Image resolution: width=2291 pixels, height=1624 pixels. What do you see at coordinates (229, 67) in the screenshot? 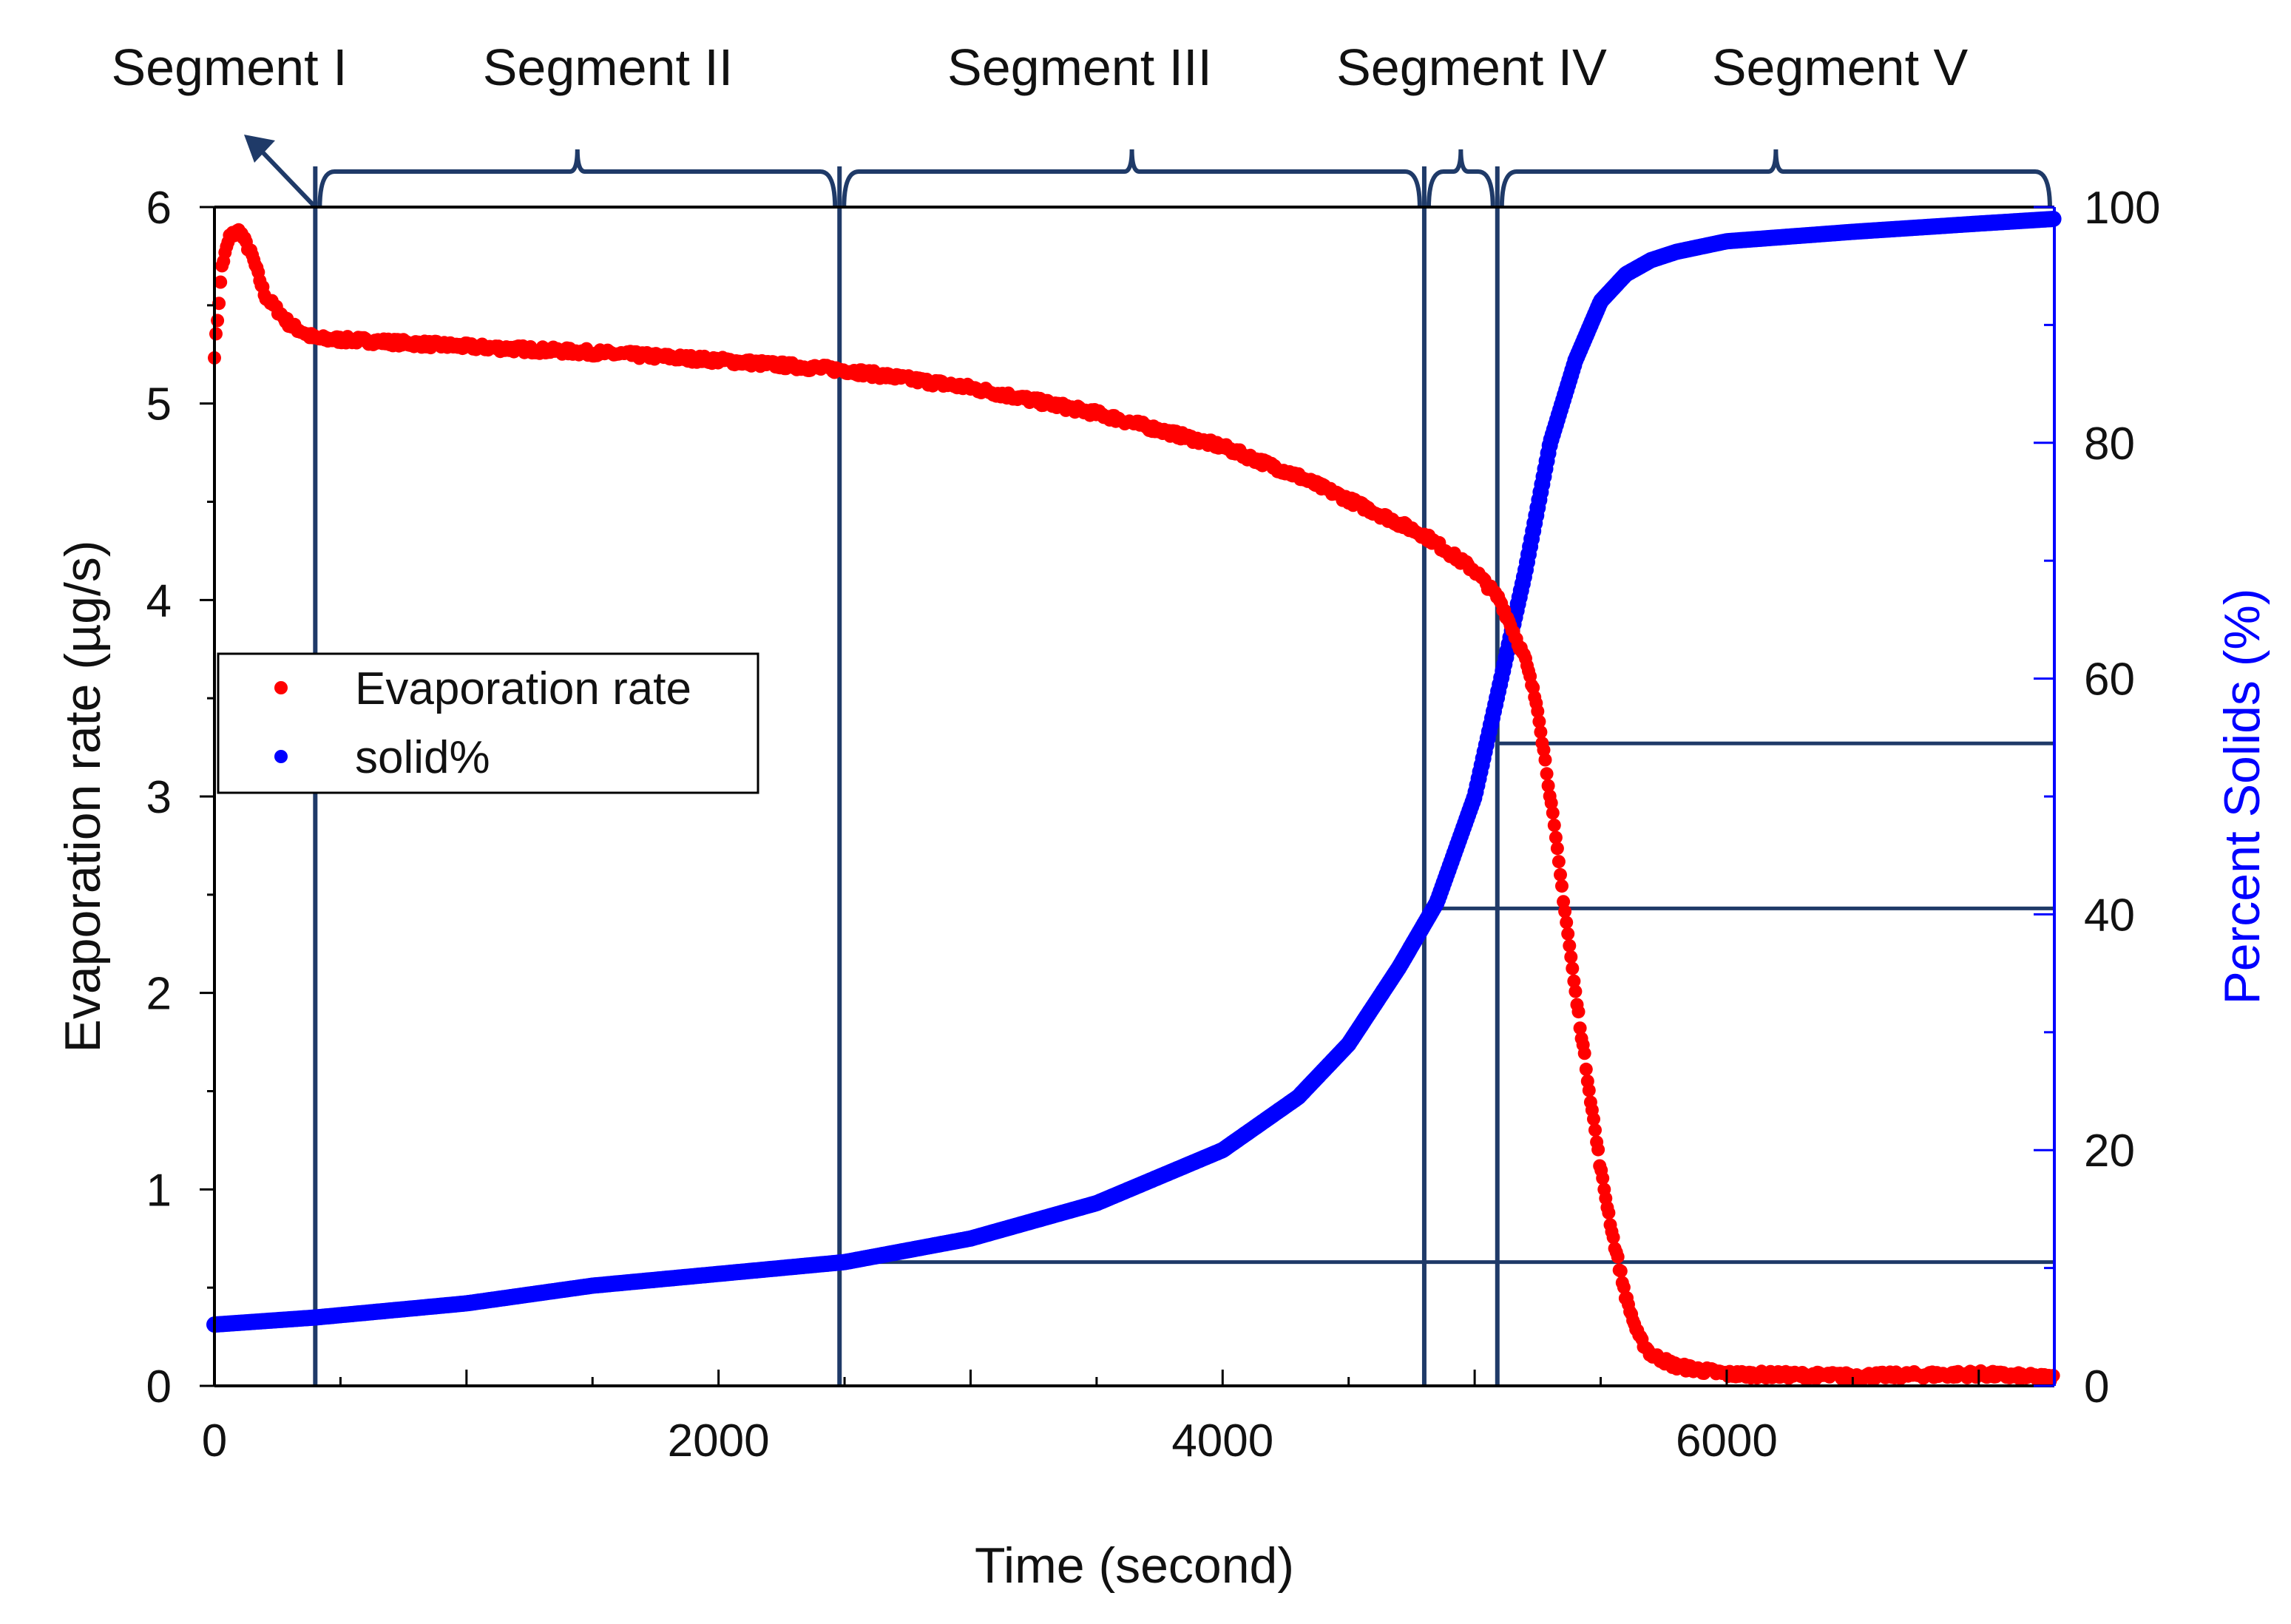
I see `segment-label-1: Segment I` at bounding box center [229, 67].